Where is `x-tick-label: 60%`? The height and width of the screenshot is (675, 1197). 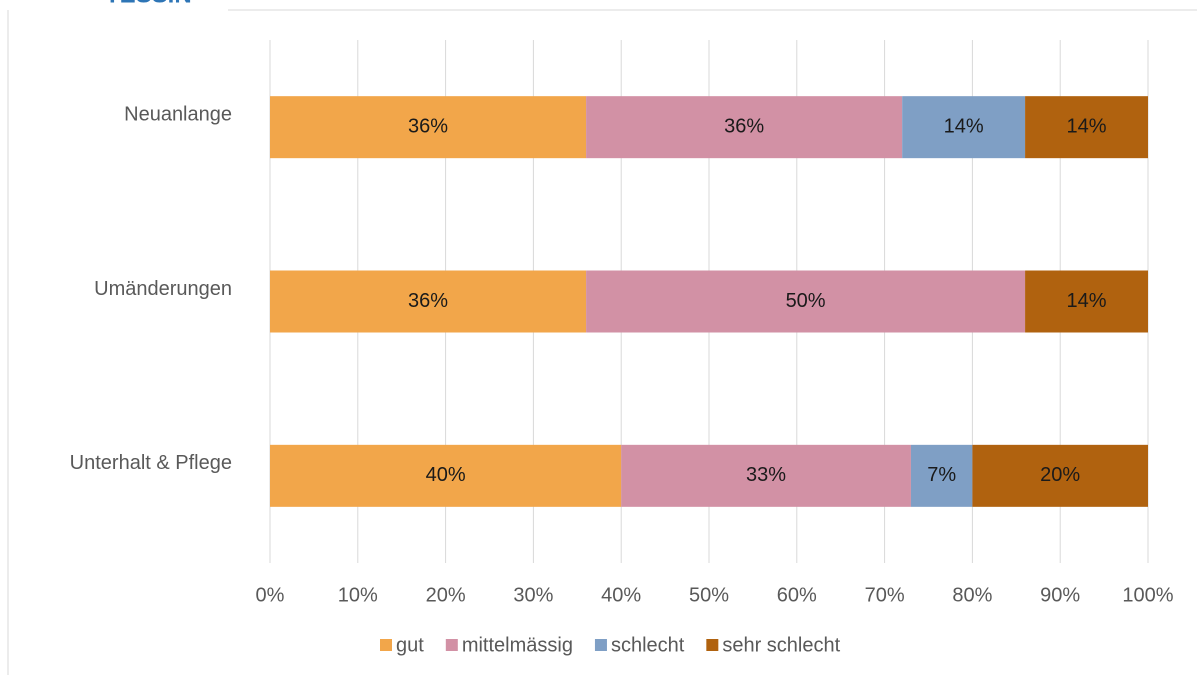 x-tick-label: 60% is located at coordinates (797, 595).